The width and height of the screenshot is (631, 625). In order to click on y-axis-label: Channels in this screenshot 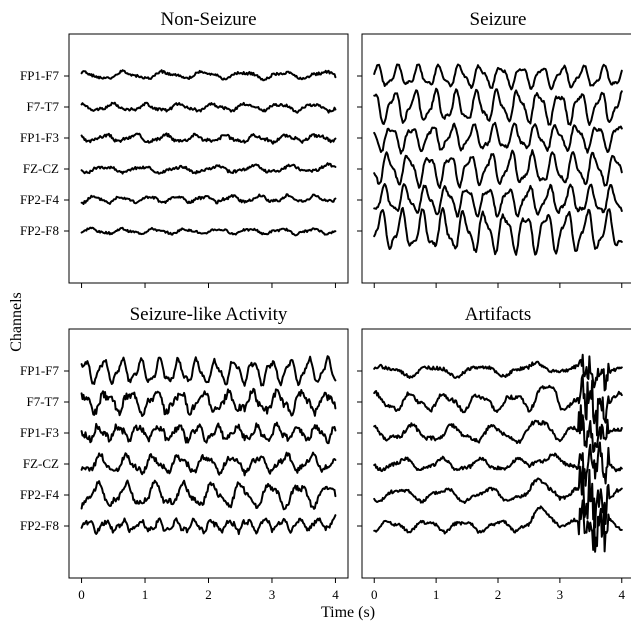, I will do `click(16, 322)`.